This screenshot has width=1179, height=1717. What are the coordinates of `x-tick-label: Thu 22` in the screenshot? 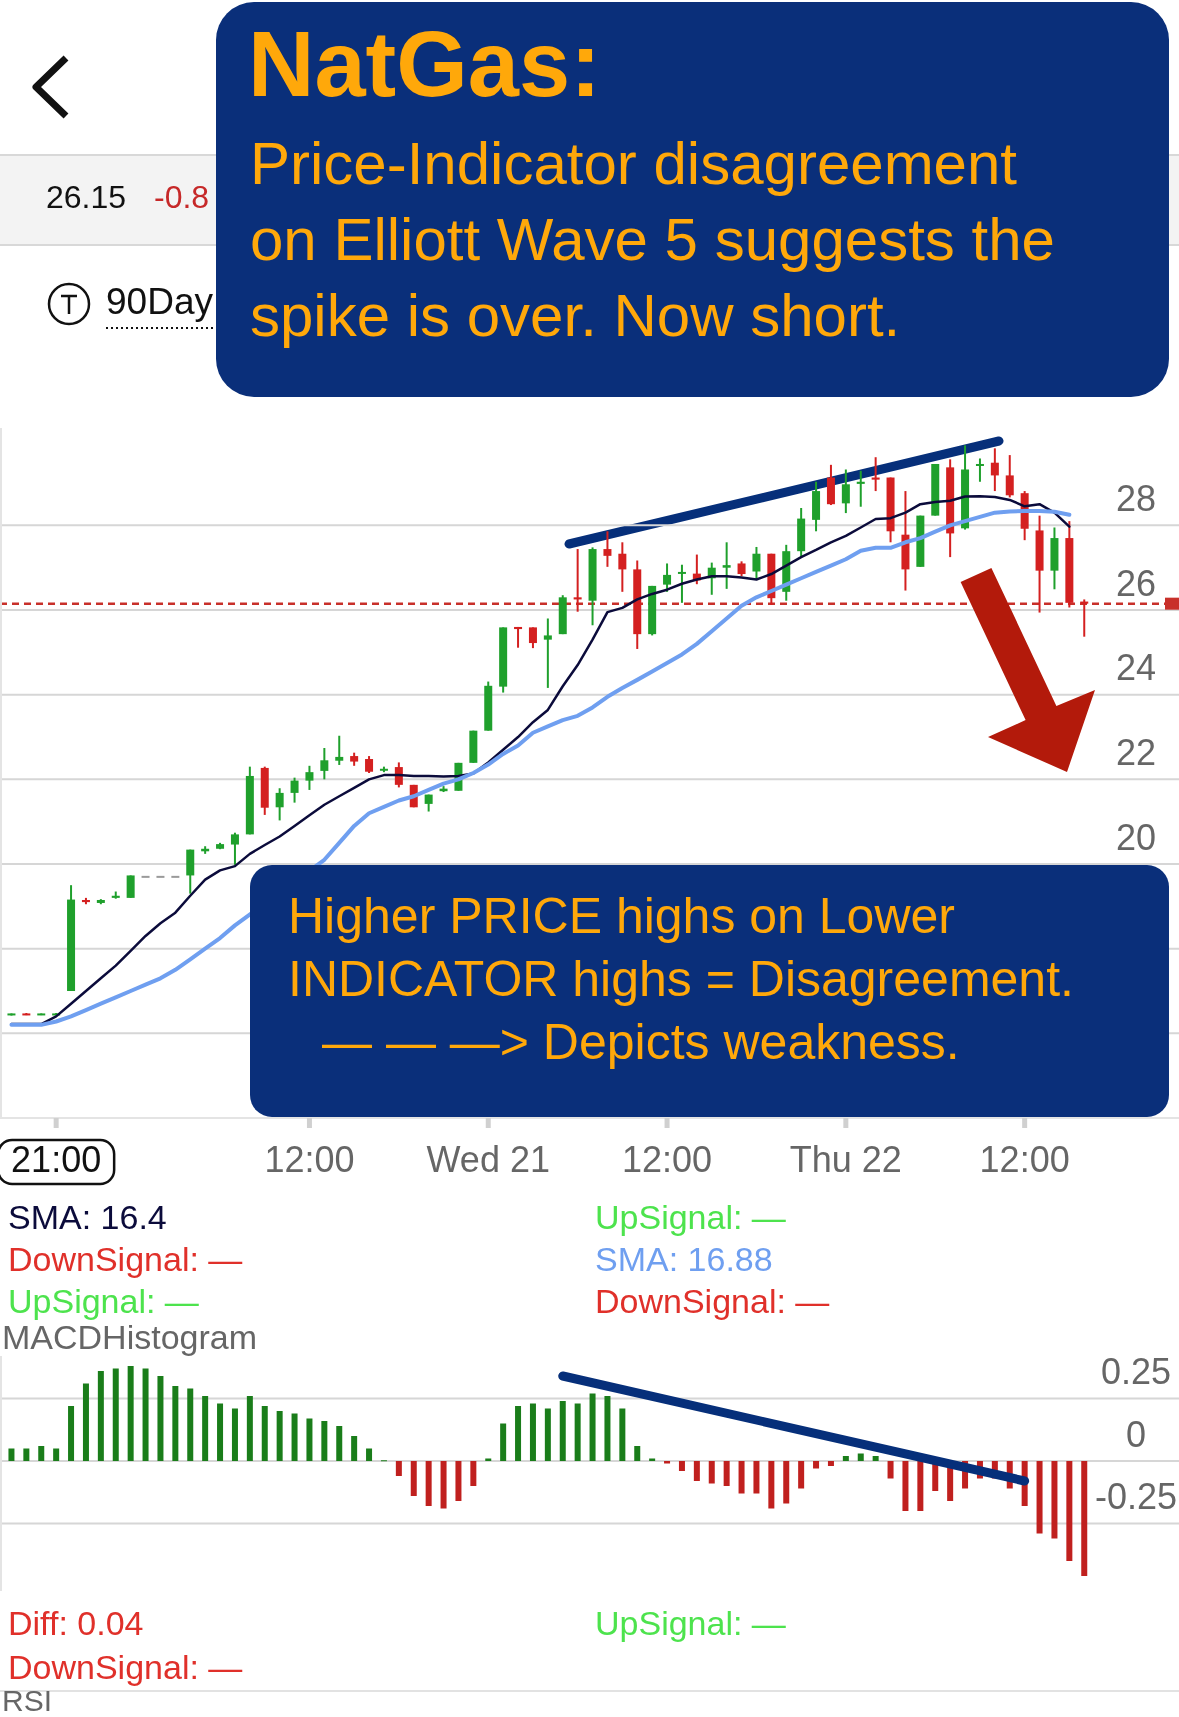 It's located at (845, 1159).